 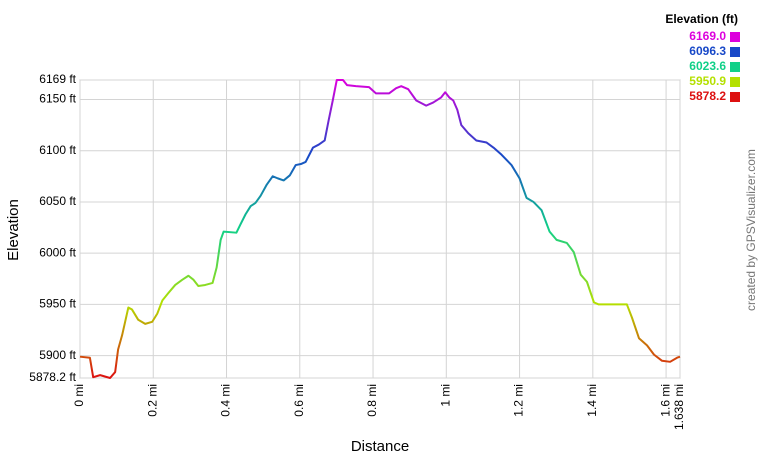 What do you see at coordinates (57, 252) in the screenshot?
I see `y-tick-label: 6000 ft` at bounding box center [57, 252].